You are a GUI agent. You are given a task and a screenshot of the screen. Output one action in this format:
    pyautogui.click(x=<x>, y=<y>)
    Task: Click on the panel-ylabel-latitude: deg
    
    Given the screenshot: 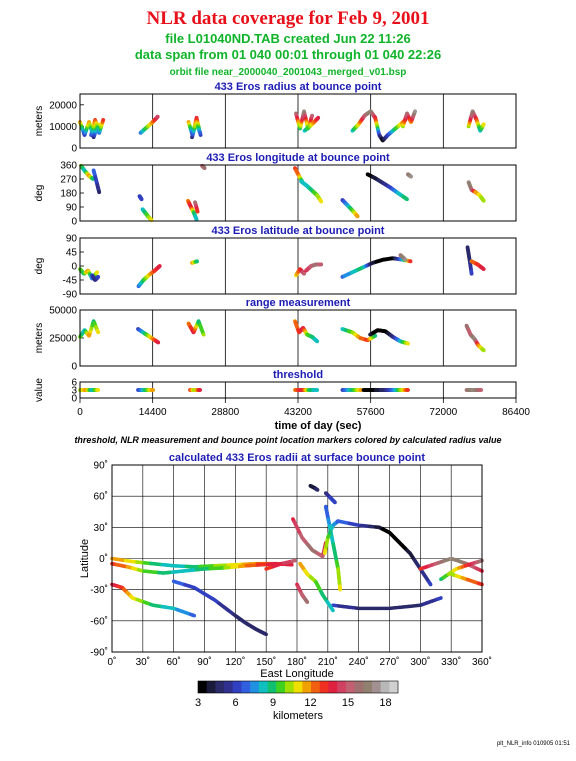 What is the action you would take?
    pyautogui.click(x=39, y=266)
    